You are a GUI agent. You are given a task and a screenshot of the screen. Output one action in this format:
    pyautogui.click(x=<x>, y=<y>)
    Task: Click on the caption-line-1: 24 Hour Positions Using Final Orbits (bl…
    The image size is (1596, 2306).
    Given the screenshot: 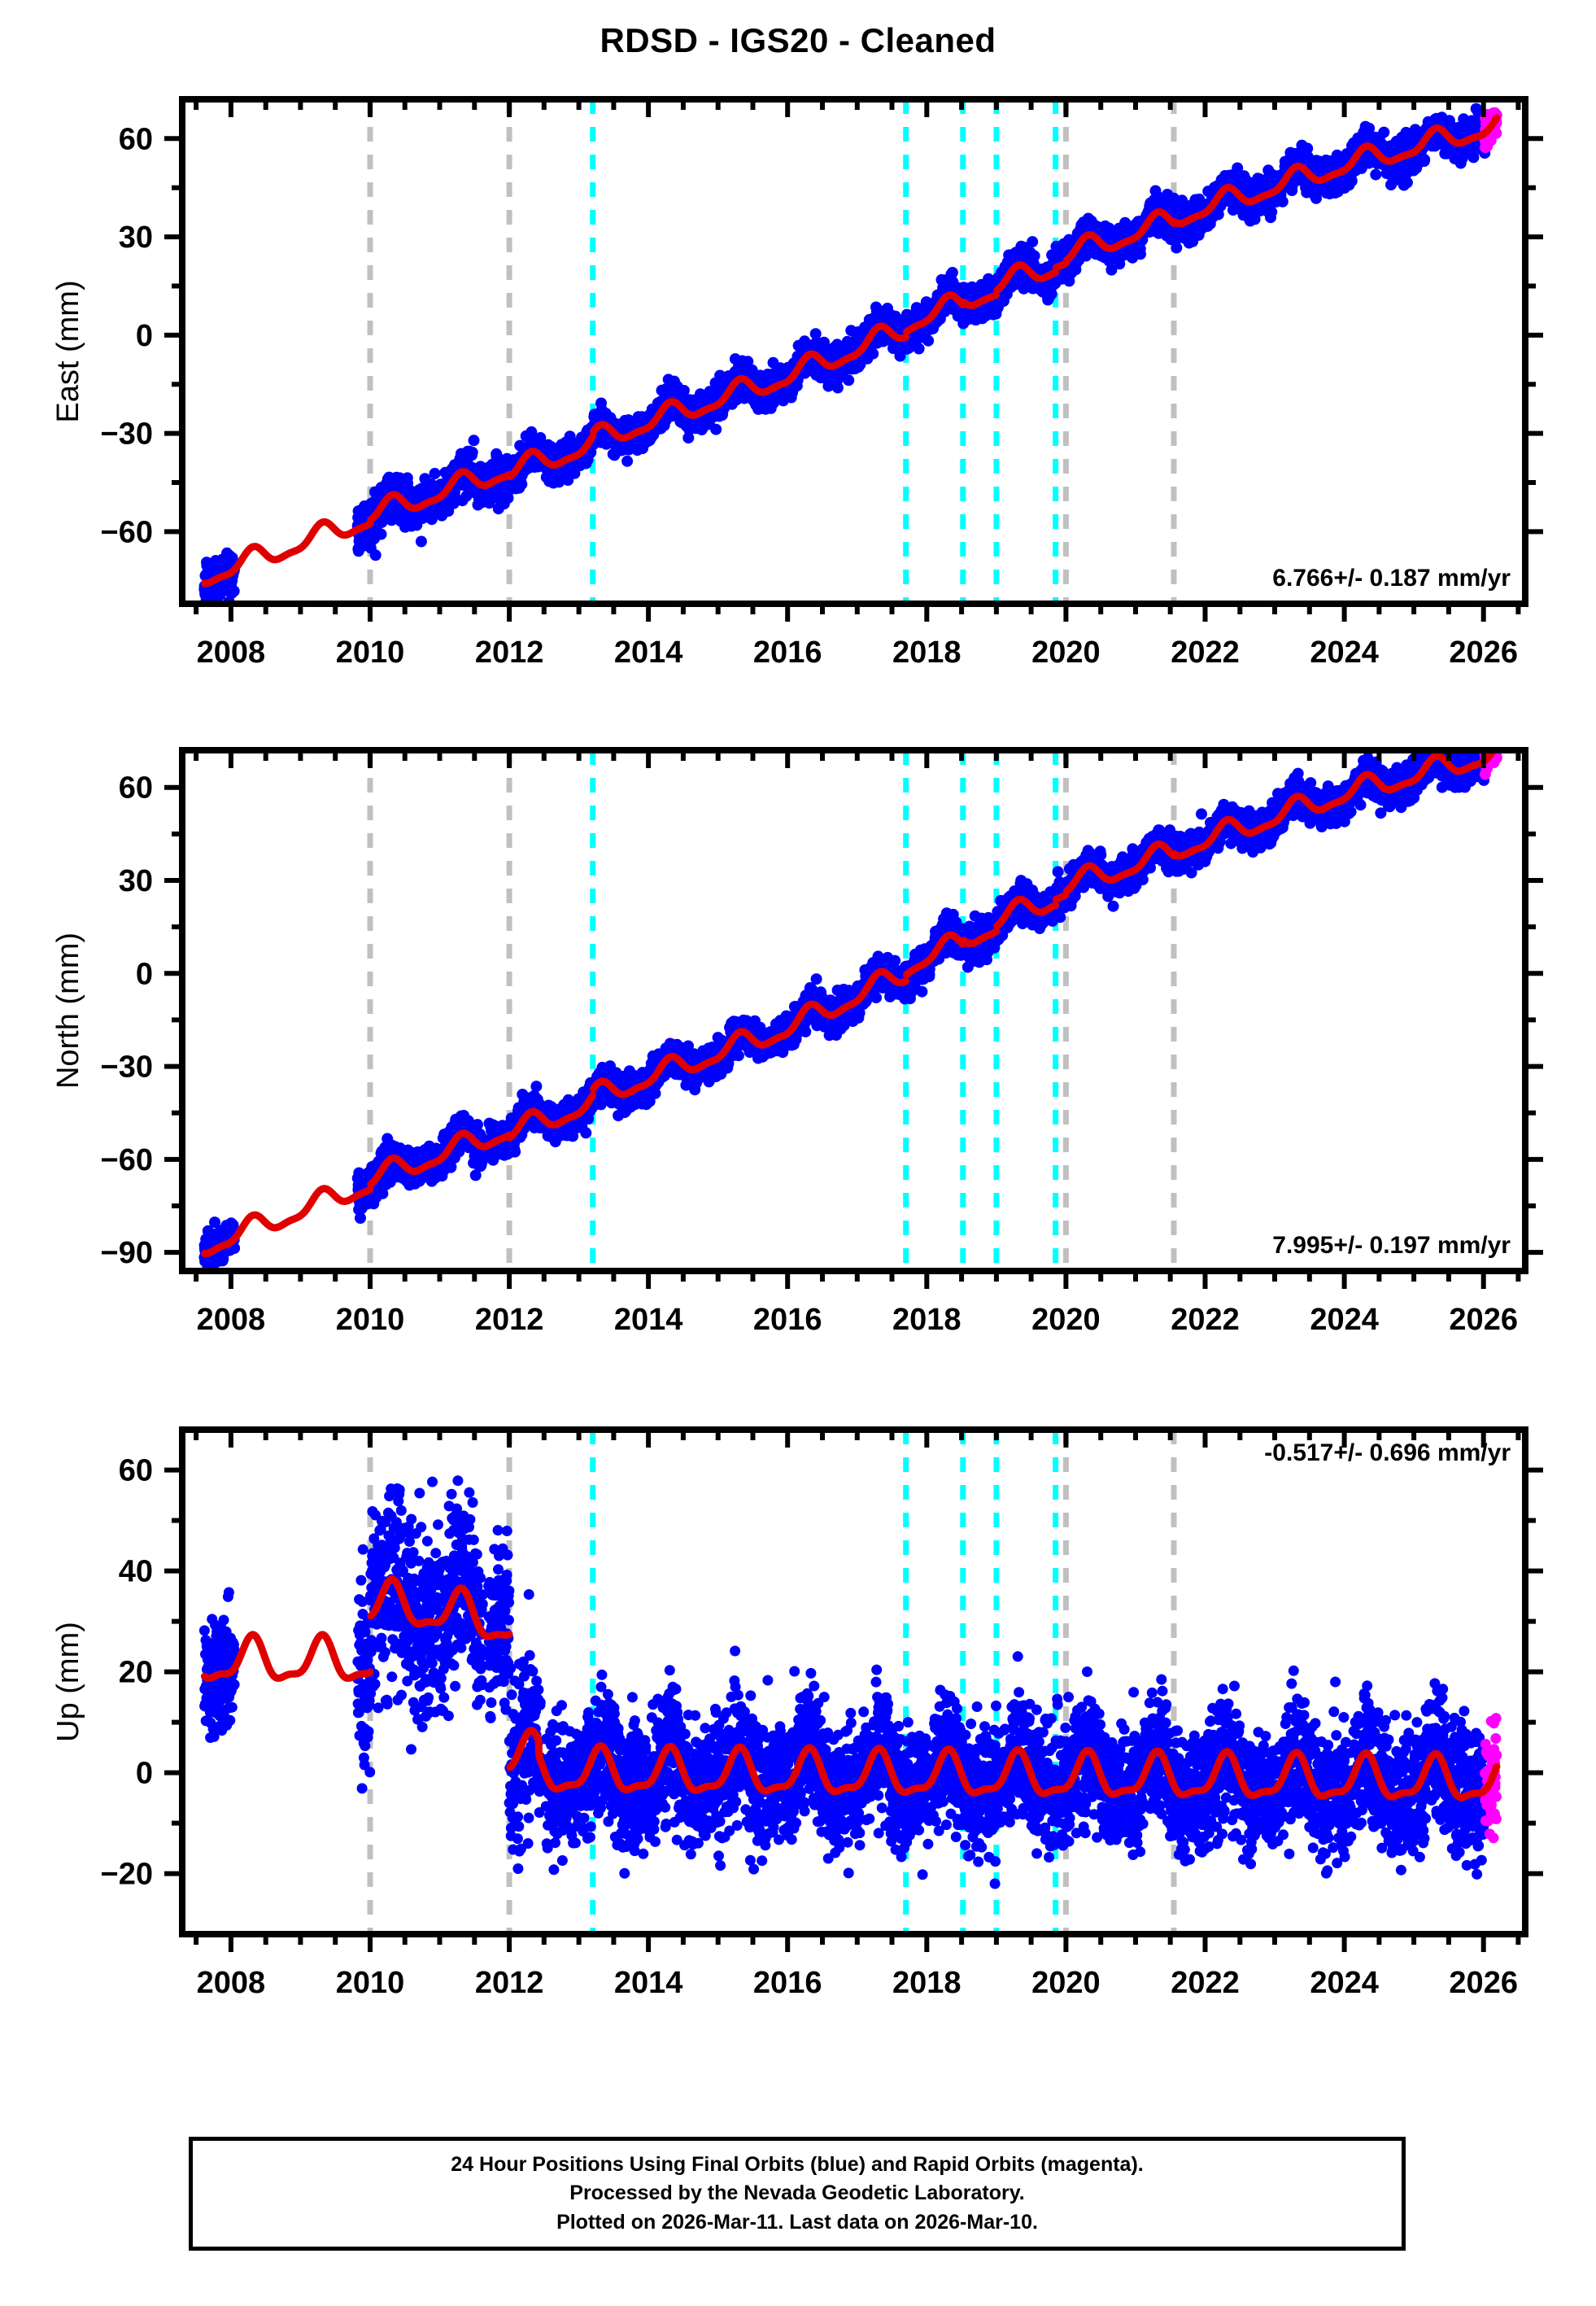 What is the action you would take?
    pyautogui.click(x=797, y=2164)
    